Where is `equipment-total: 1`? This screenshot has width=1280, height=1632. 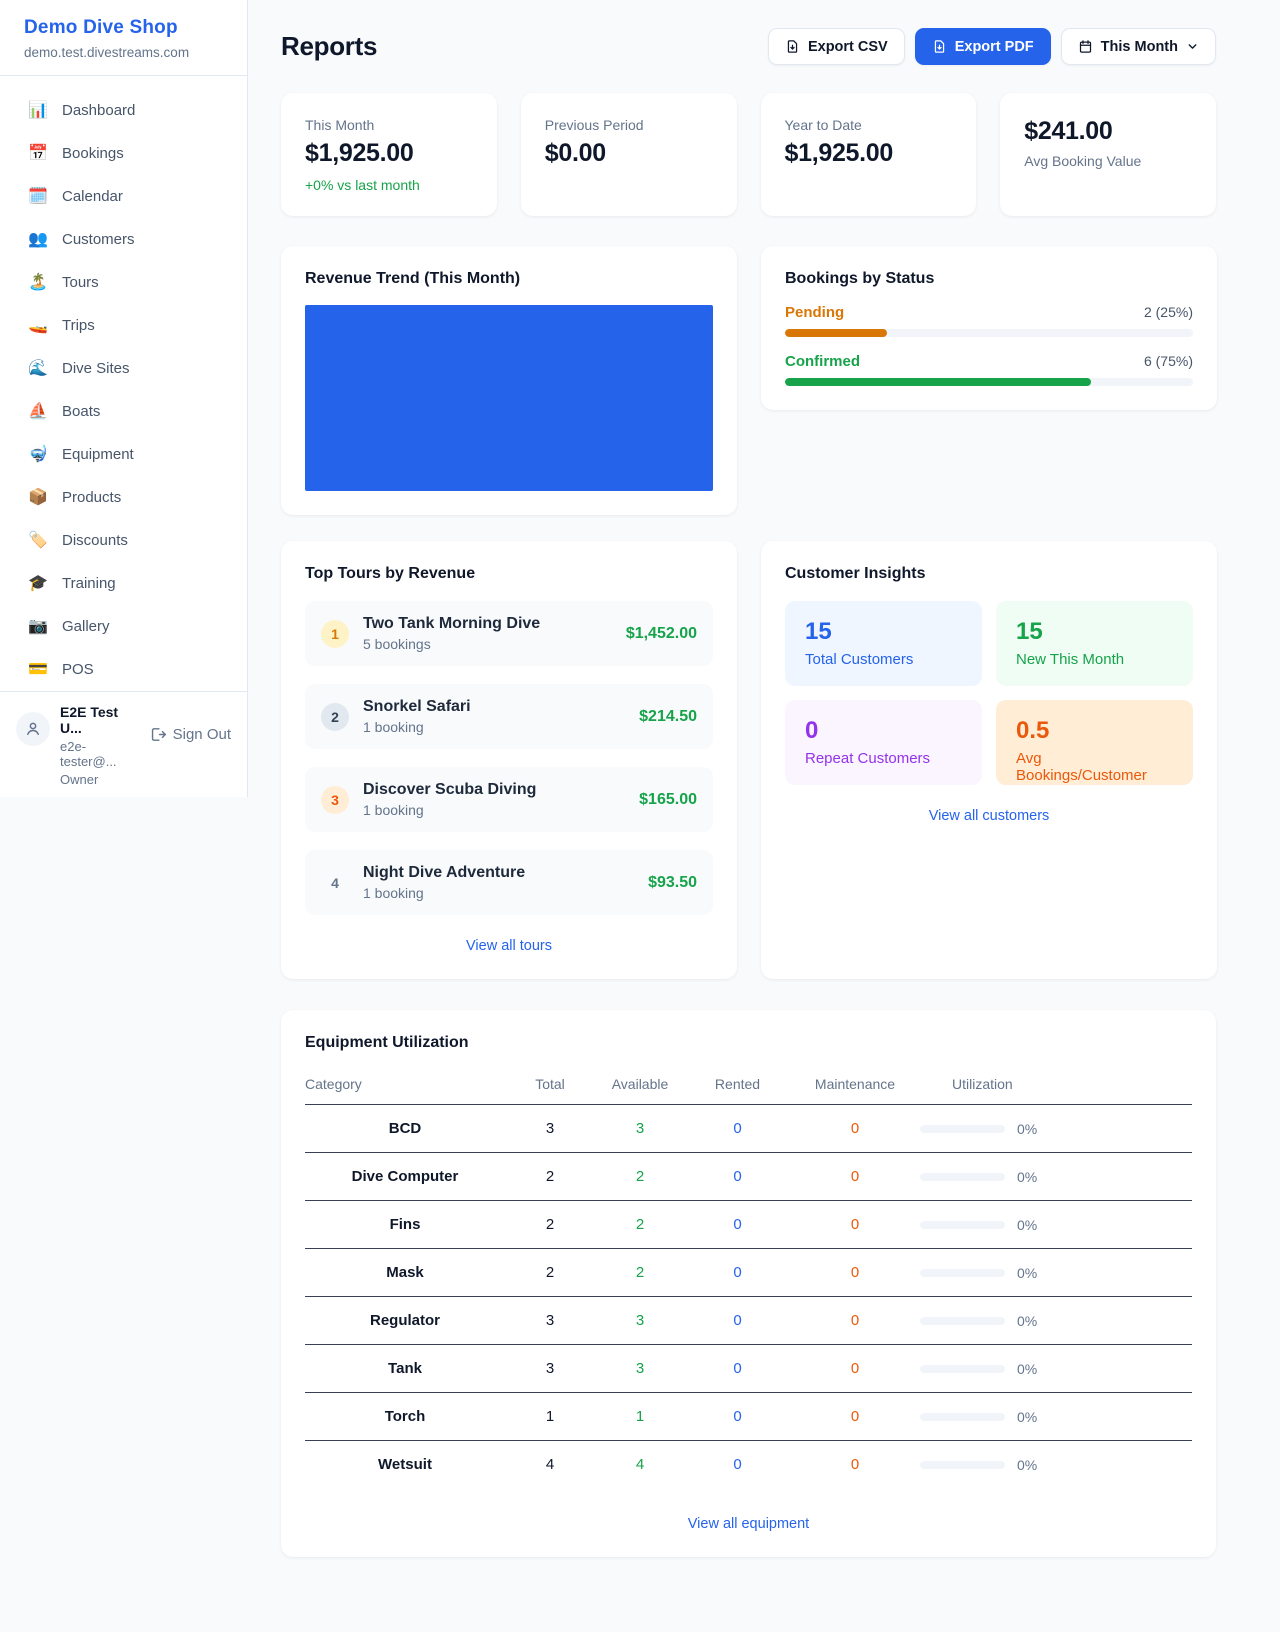
equipment-total: 1 is located at coordinates (550, 1416).